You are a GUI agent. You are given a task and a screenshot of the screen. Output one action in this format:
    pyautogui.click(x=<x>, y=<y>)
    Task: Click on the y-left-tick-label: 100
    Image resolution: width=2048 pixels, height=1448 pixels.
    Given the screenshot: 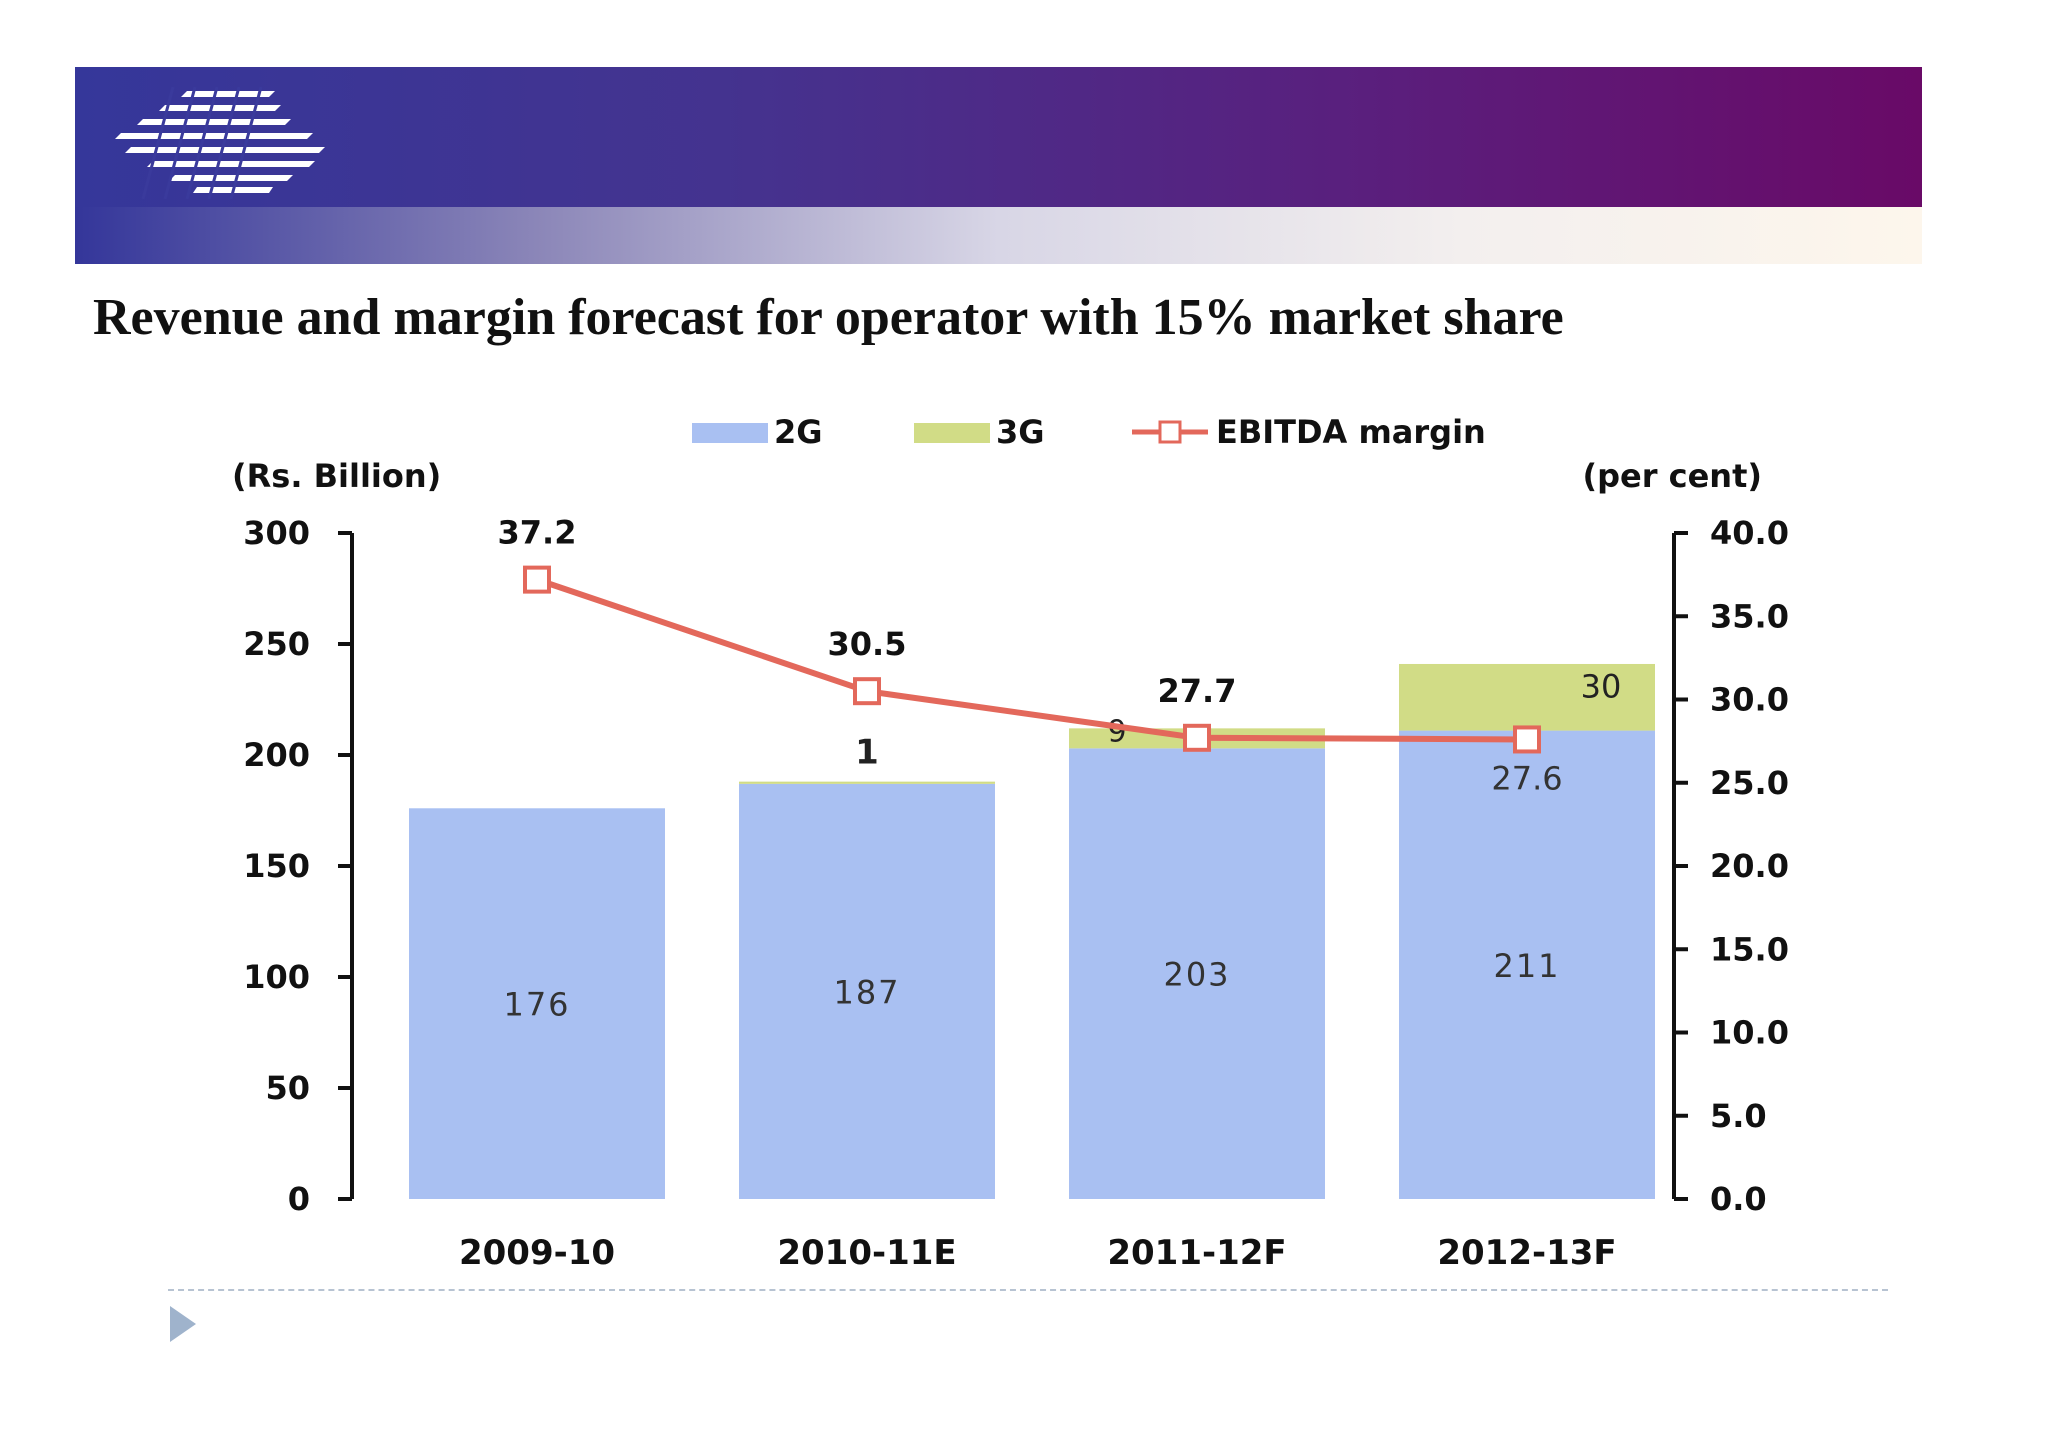 What is the action you would take?
    pyautogui.click(x=276, y=977)
    